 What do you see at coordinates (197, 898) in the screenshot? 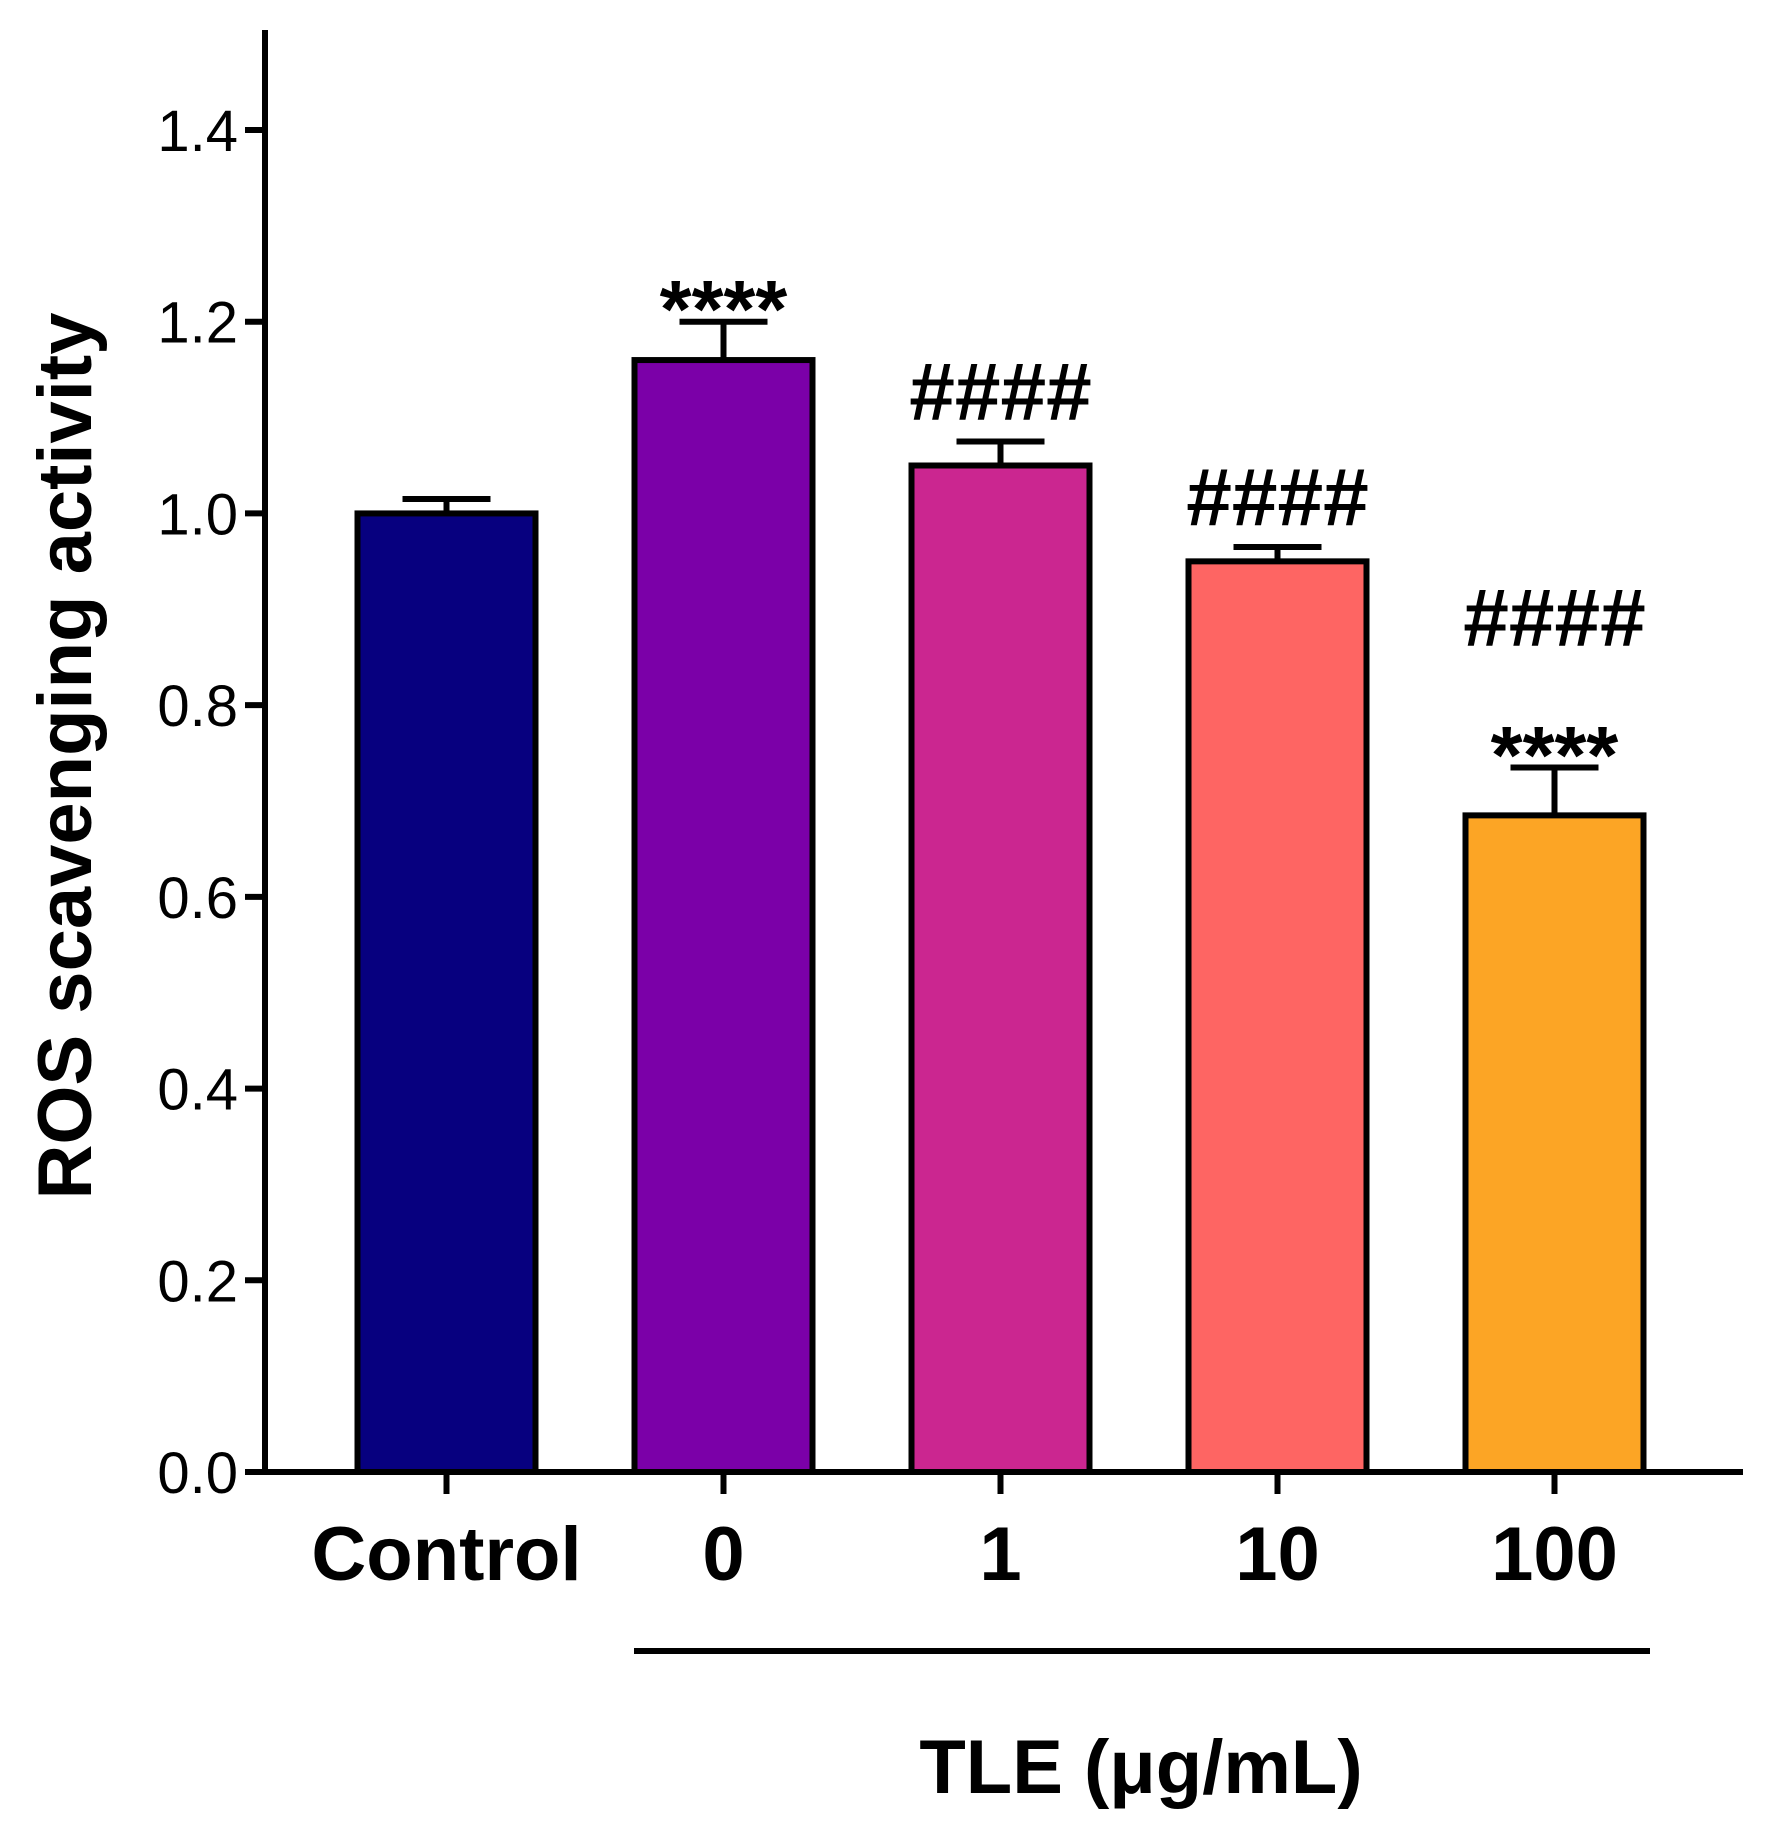
I see `y-tick-label: 0.6` at bounding box center [197, 898].